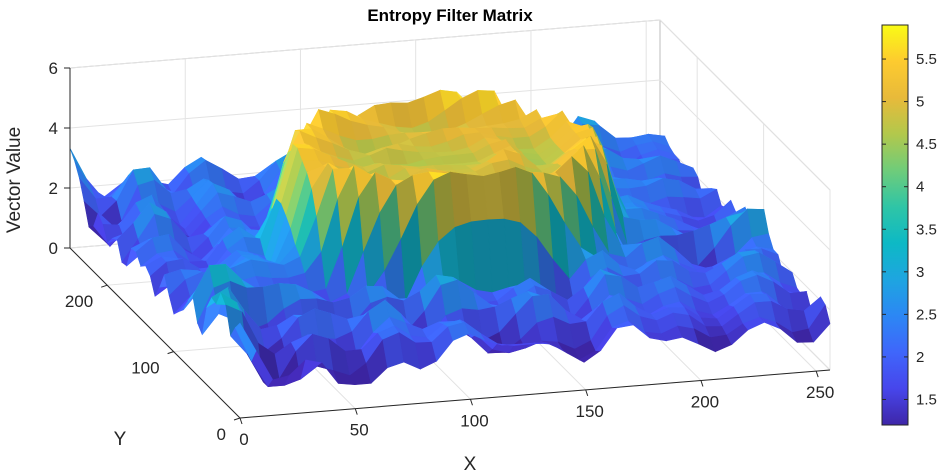 The width and height of the screenshot is (950, 475). Describe the element at coordinates (590, 411) in the screenshot. I see `x-tick-label: 150` at that location.